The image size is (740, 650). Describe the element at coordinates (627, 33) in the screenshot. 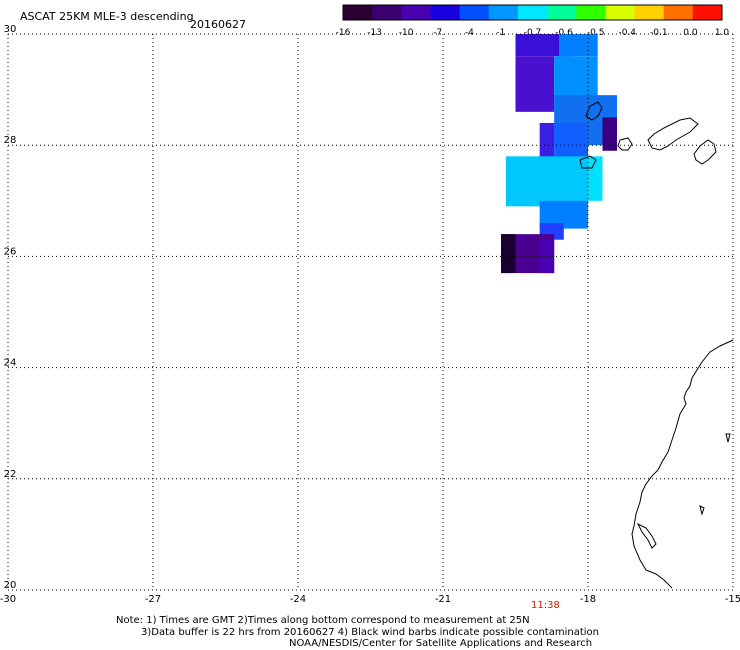

I see `colorbar-label: -0.4` at that location.